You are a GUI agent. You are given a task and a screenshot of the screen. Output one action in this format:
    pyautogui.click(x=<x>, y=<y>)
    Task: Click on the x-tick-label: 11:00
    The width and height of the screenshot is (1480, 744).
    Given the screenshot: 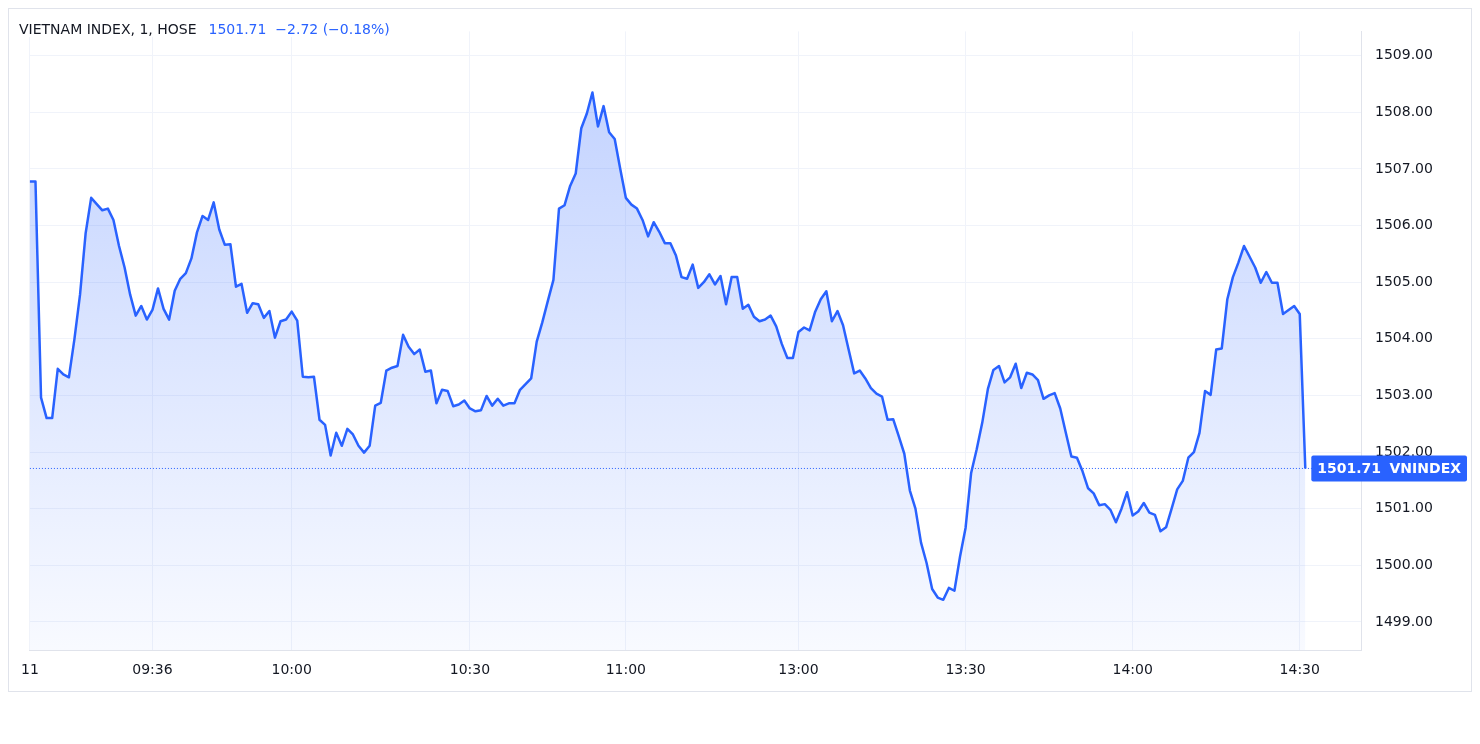 What is the action you would take?
    pyautogui.click(x=626, y=669)
    